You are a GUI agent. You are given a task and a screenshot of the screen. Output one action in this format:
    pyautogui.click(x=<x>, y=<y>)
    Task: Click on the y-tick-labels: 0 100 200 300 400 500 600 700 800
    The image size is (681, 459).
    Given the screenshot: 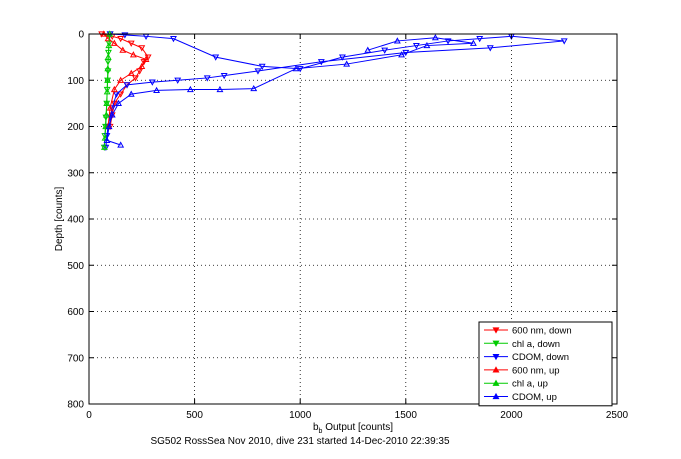 What is the action you would take?
    pyautogui.click(x=75, y=220)
    